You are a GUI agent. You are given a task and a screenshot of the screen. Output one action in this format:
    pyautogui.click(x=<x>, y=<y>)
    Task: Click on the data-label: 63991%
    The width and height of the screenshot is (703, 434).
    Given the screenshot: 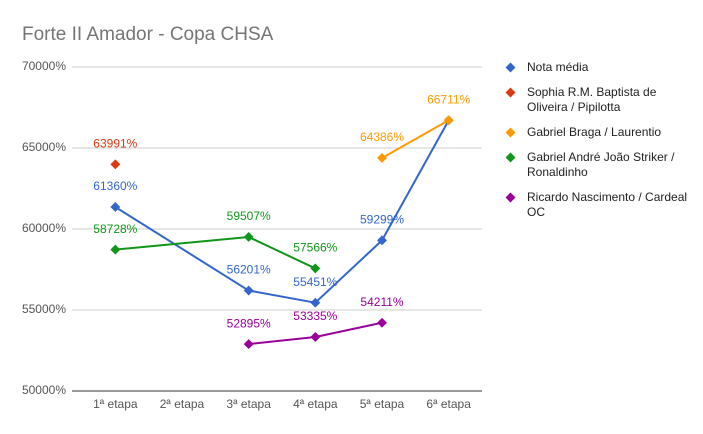 What is the action you would take?
    pyautogui.click(x=115, y=144)
    